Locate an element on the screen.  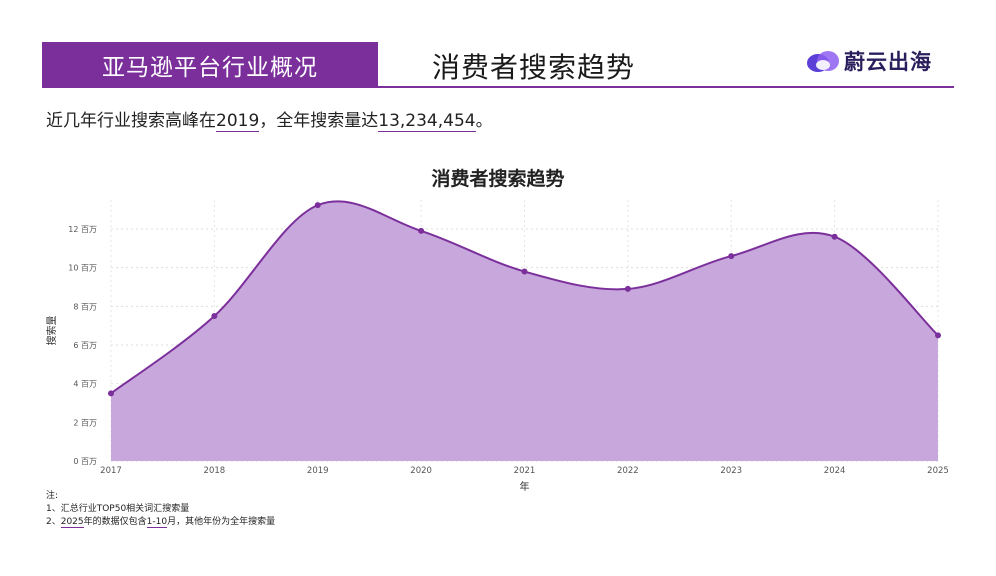
summary-peak-year: 2019 is located at coordinates (238, 121).